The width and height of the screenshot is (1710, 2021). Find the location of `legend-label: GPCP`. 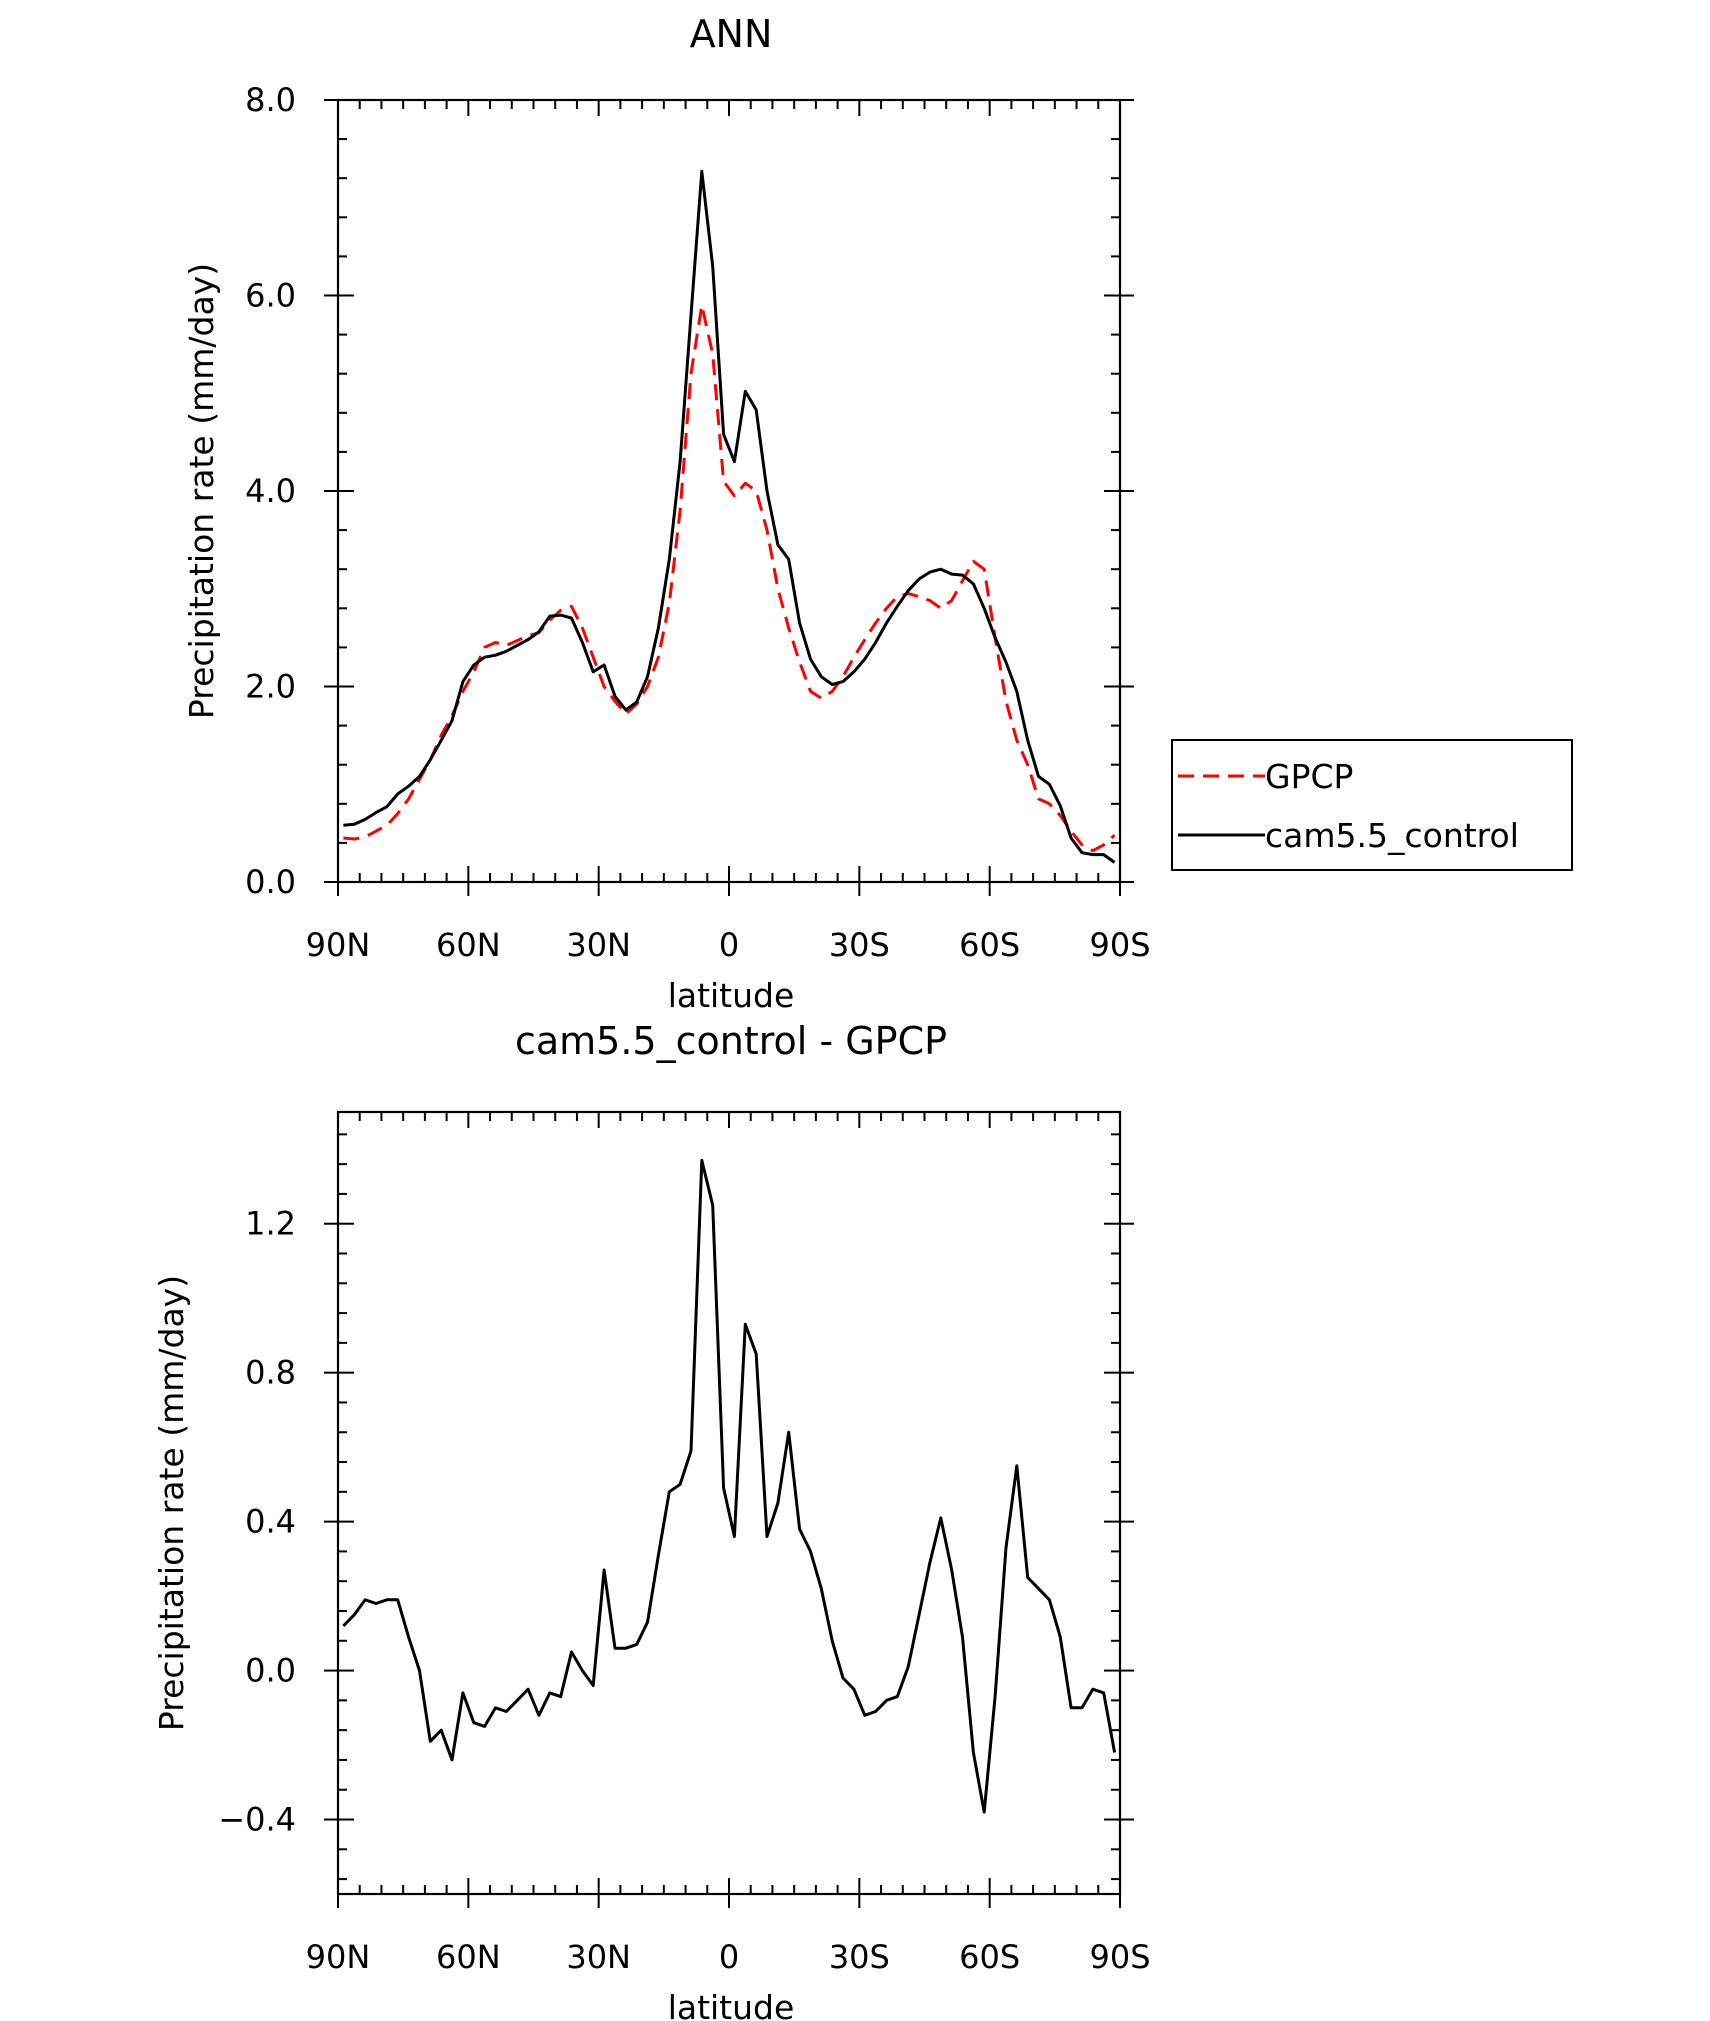

legend-label: GPCP is located at coordinates (1309, 776).